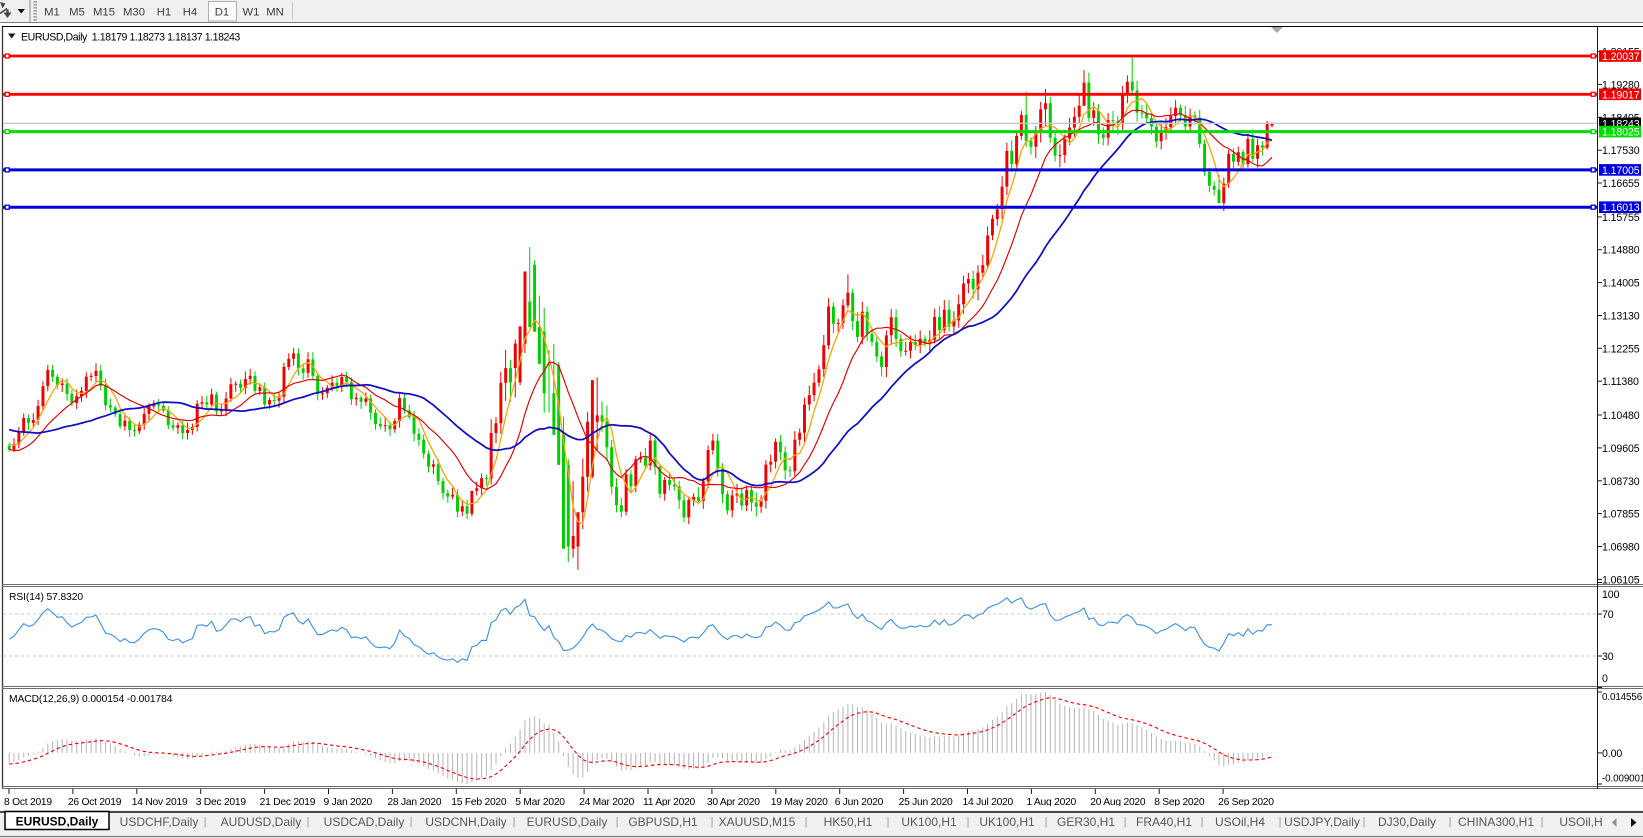 Image resolution: width=1643 pixels, height=838 pixels. I want to click on svg-text: GBPUSD,H1, so click(663, 822).